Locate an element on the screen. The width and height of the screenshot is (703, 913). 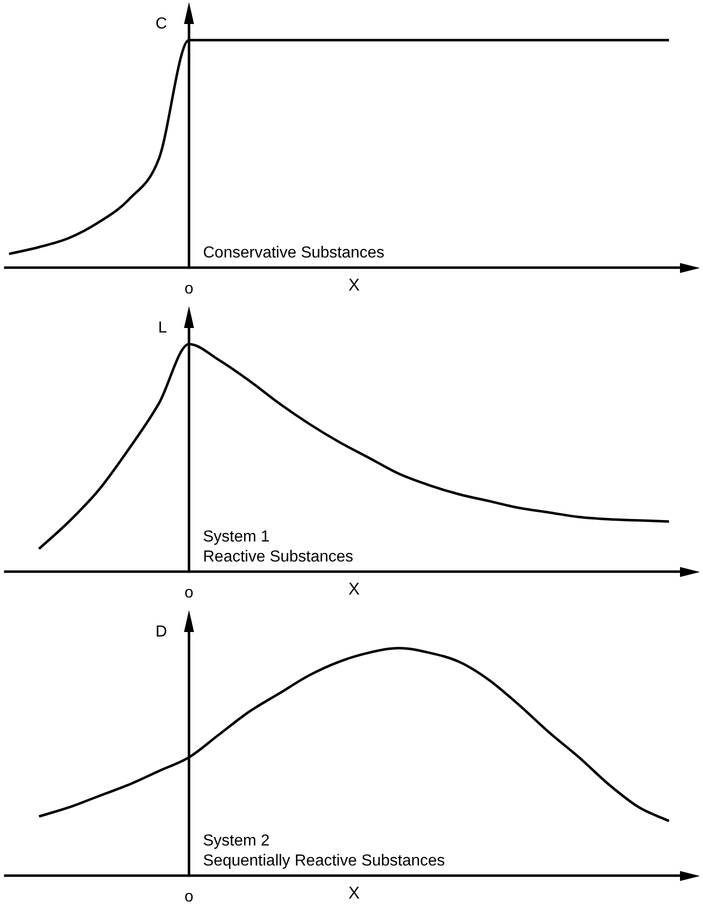
y-axis-title: L is located at coordinates (163, 327).